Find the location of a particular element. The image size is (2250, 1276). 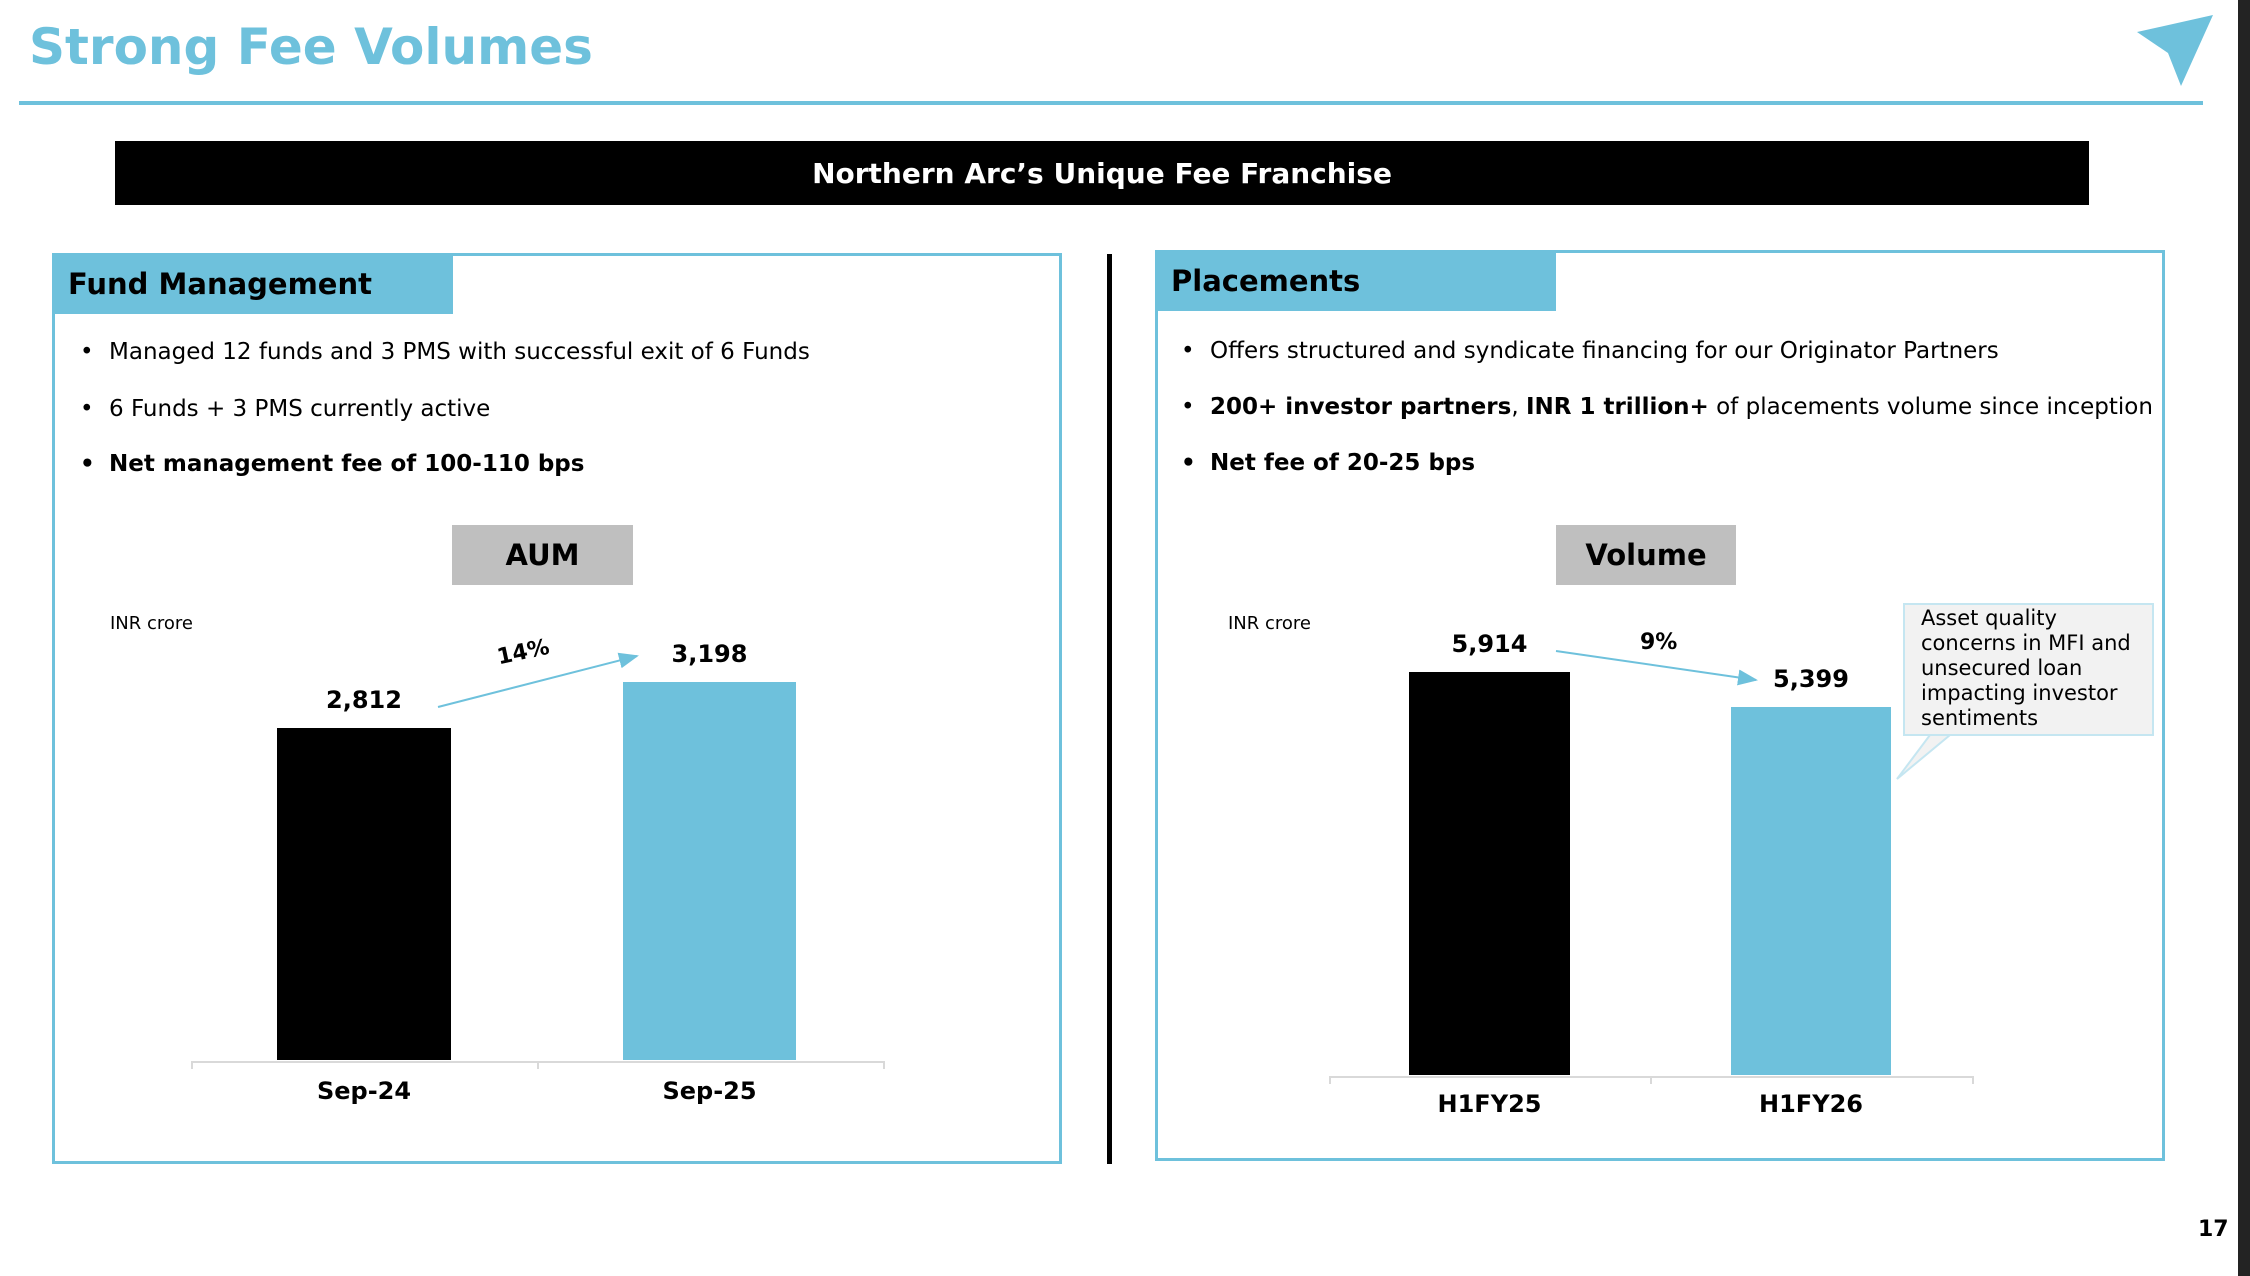

window-edge is located at coordinates (2244, 638).